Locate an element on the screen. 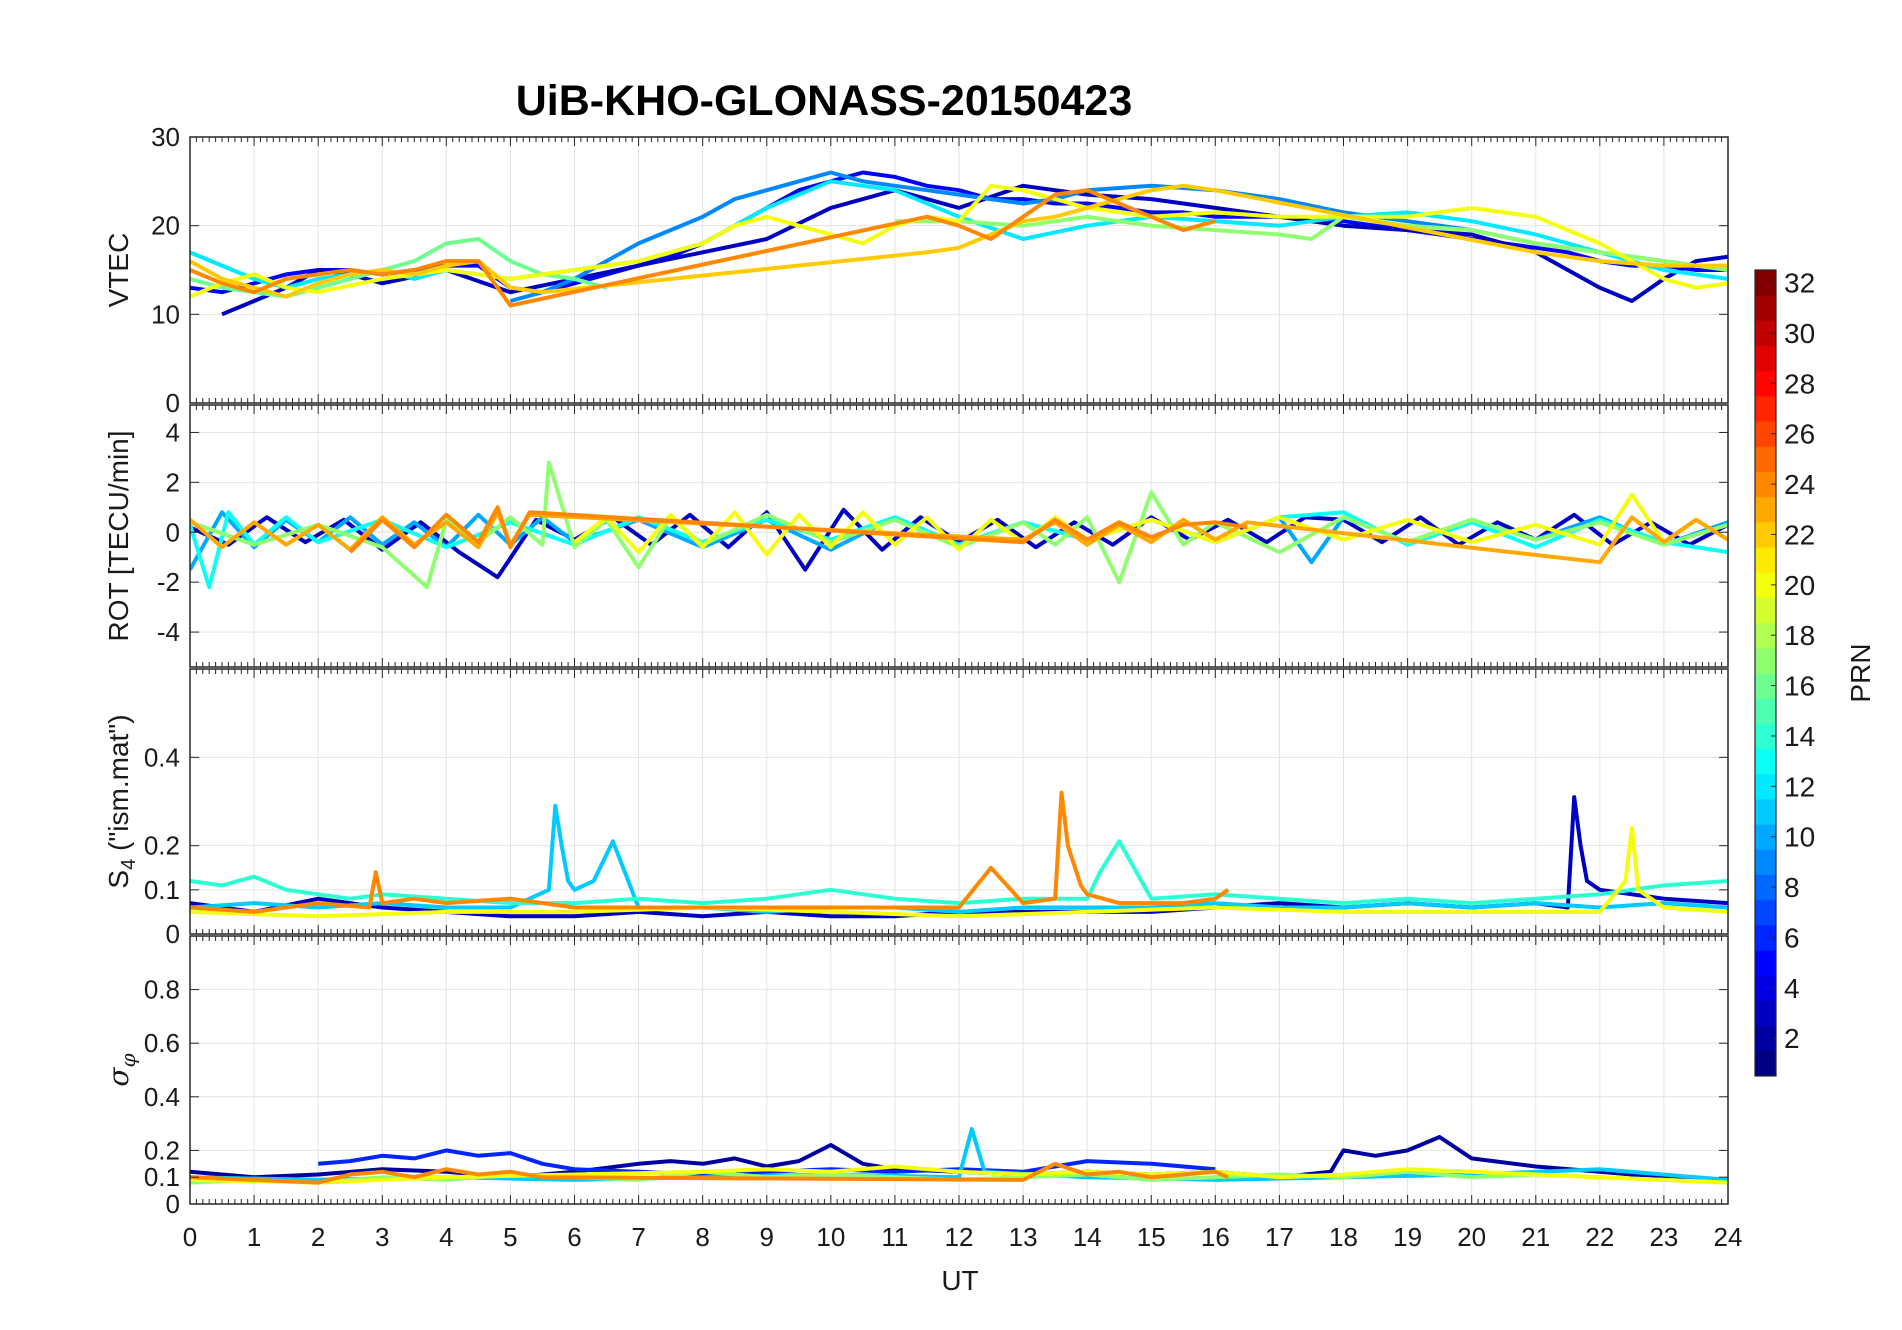  x-tick-label: 24 is located at coordinates (1728, 1237).